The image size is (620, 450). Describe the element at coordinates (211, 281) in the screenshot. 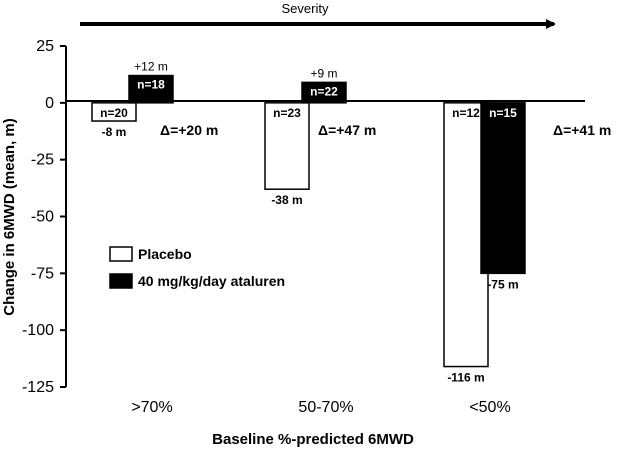

I see `legend-label-ataluren: 40 mg/kg/day ataluren` at that location.